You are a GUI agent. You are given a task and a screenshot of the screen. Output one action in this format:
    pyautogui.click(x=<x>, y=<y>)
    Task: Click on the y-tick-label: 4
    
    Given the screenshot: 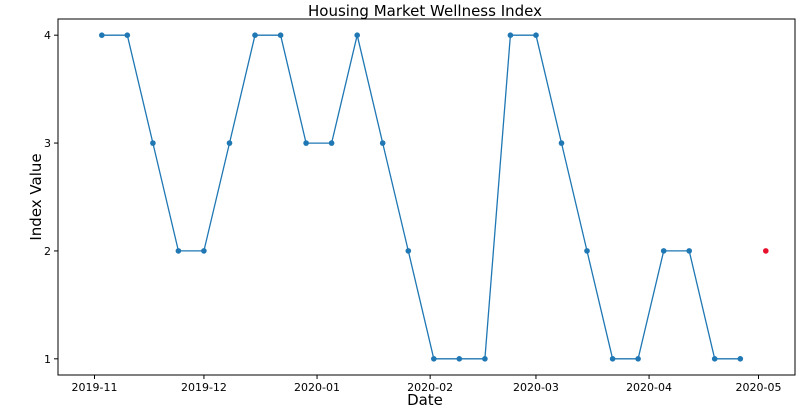 What is the action you would take?
    pyautogui.click(x=47, y=35)
    